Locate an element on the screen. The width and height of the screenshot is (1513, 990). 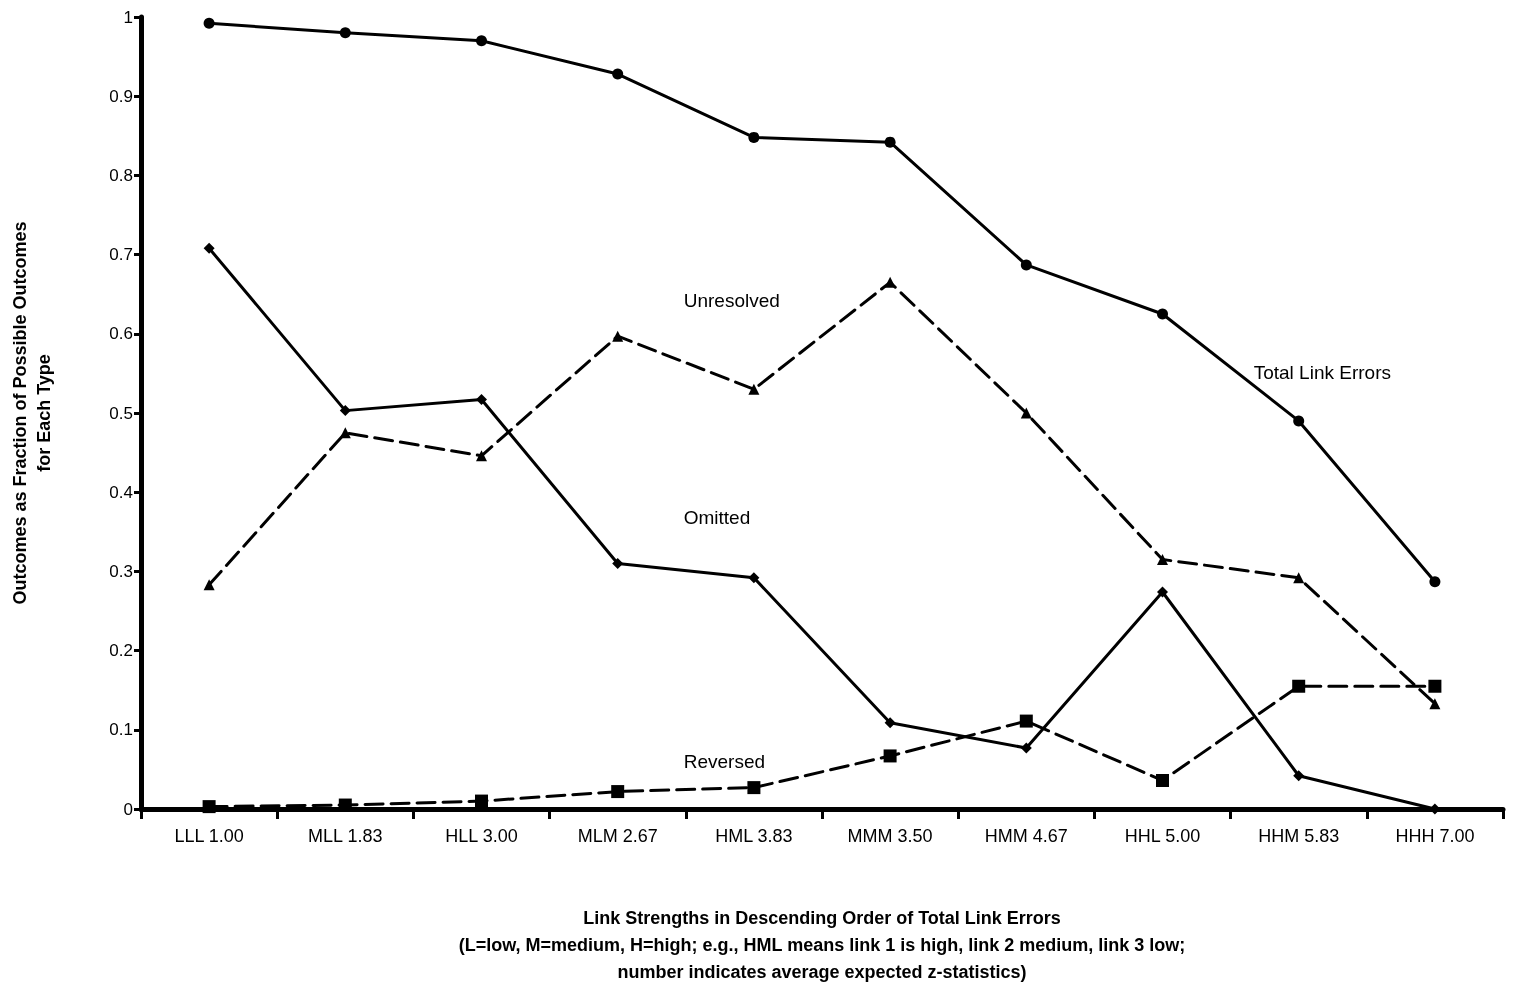
y-tick-label: 0.2 is located at coordinates (121, 651).